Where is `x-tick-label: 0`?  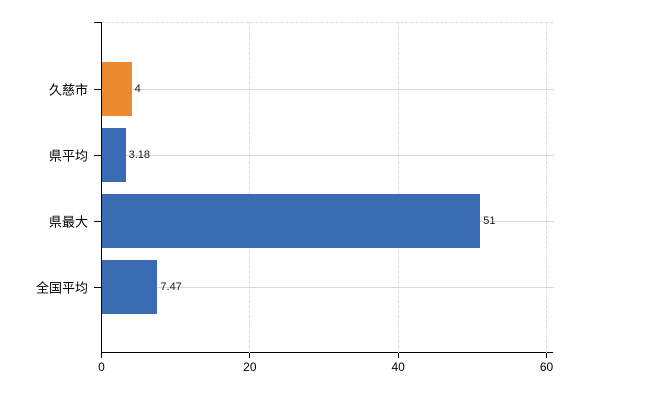
x-tick-label: 0 is located at coordinates (101, 366).